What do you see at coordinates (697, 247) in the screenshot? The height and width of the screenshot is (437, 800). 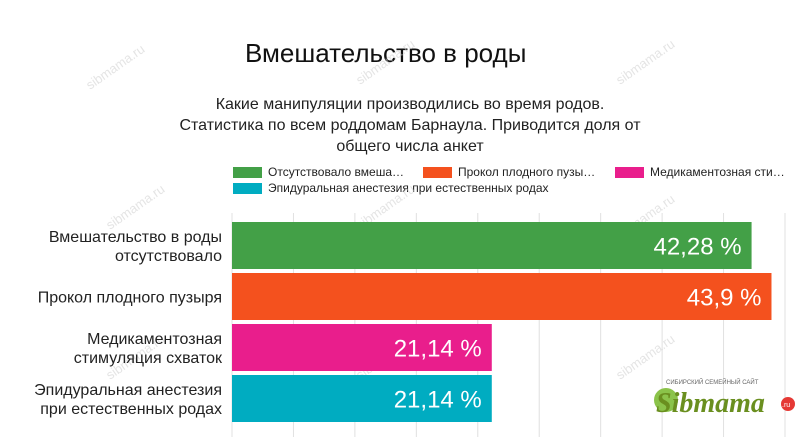 I see `bar-value-label: 42,28 %` at bounding box center [697, 247].